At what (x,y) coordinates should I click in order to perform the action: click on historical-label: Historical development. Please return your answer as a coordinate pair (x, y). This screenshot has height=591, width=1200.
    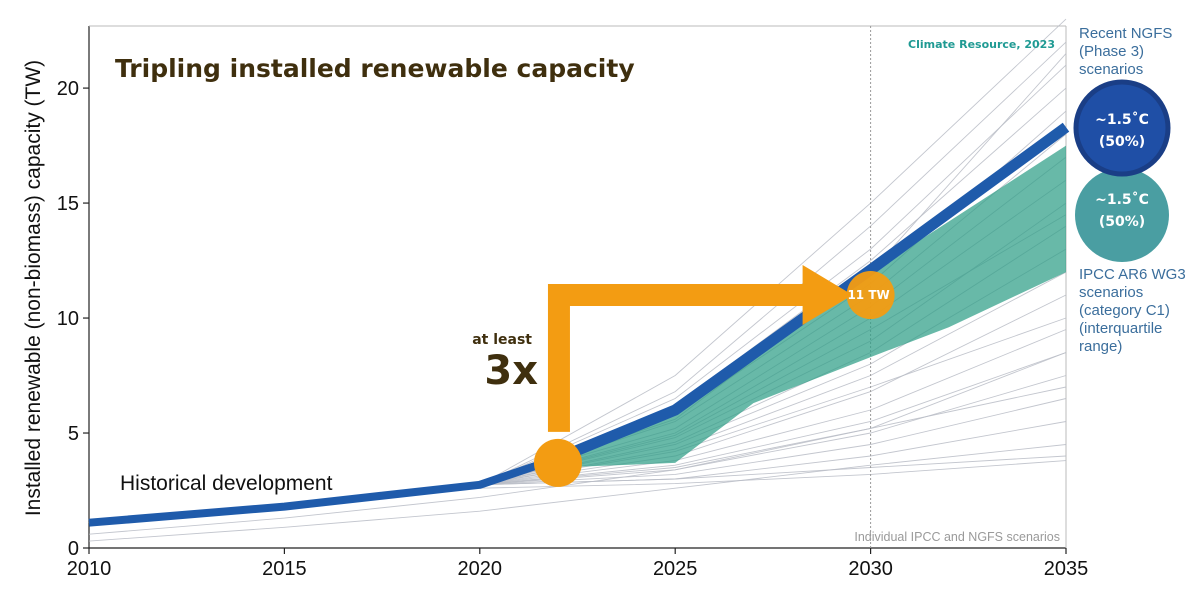
    Looking at the image, I should click on (226, 483).